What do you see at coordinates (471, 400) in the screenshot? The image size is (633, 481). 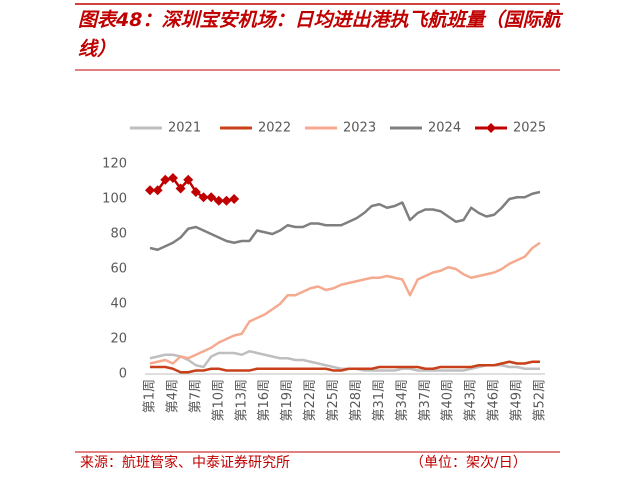 I see `x-tick-label: 第43周` at bounding box center [471, 400].